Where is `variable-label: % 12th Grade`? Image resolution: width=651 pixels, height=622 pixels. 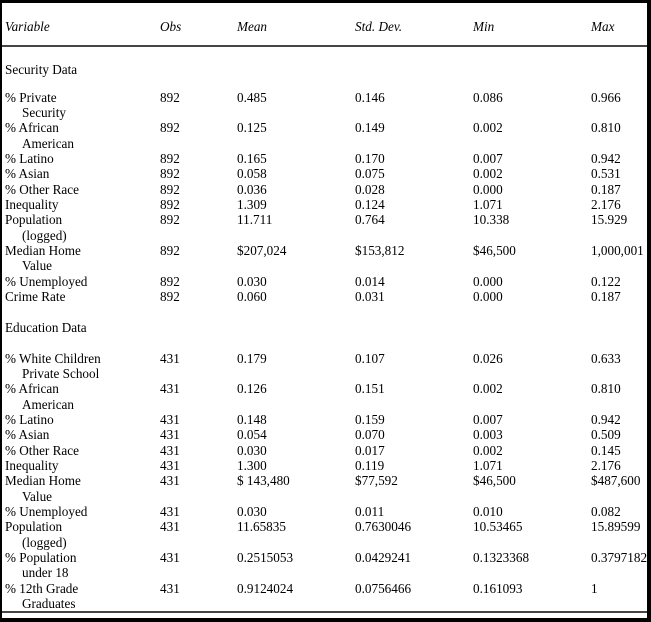
variable-label: % 12th Grade is located at coordinates (42, 588).